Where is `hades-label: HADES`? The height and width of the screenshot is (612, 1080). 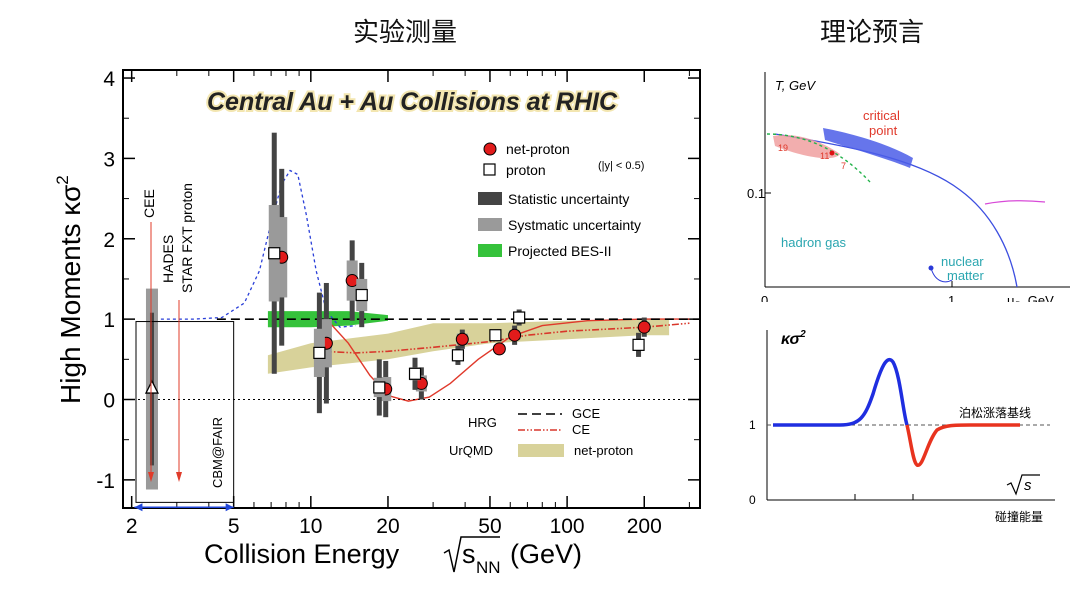 hades-label: HADES is located at coordinates (168, 259).